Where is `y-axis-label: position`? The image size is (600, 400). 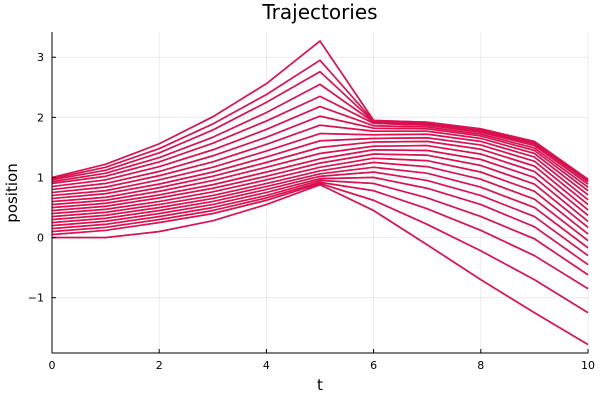
y-axis-label: position is located at coordinates (12, 192).